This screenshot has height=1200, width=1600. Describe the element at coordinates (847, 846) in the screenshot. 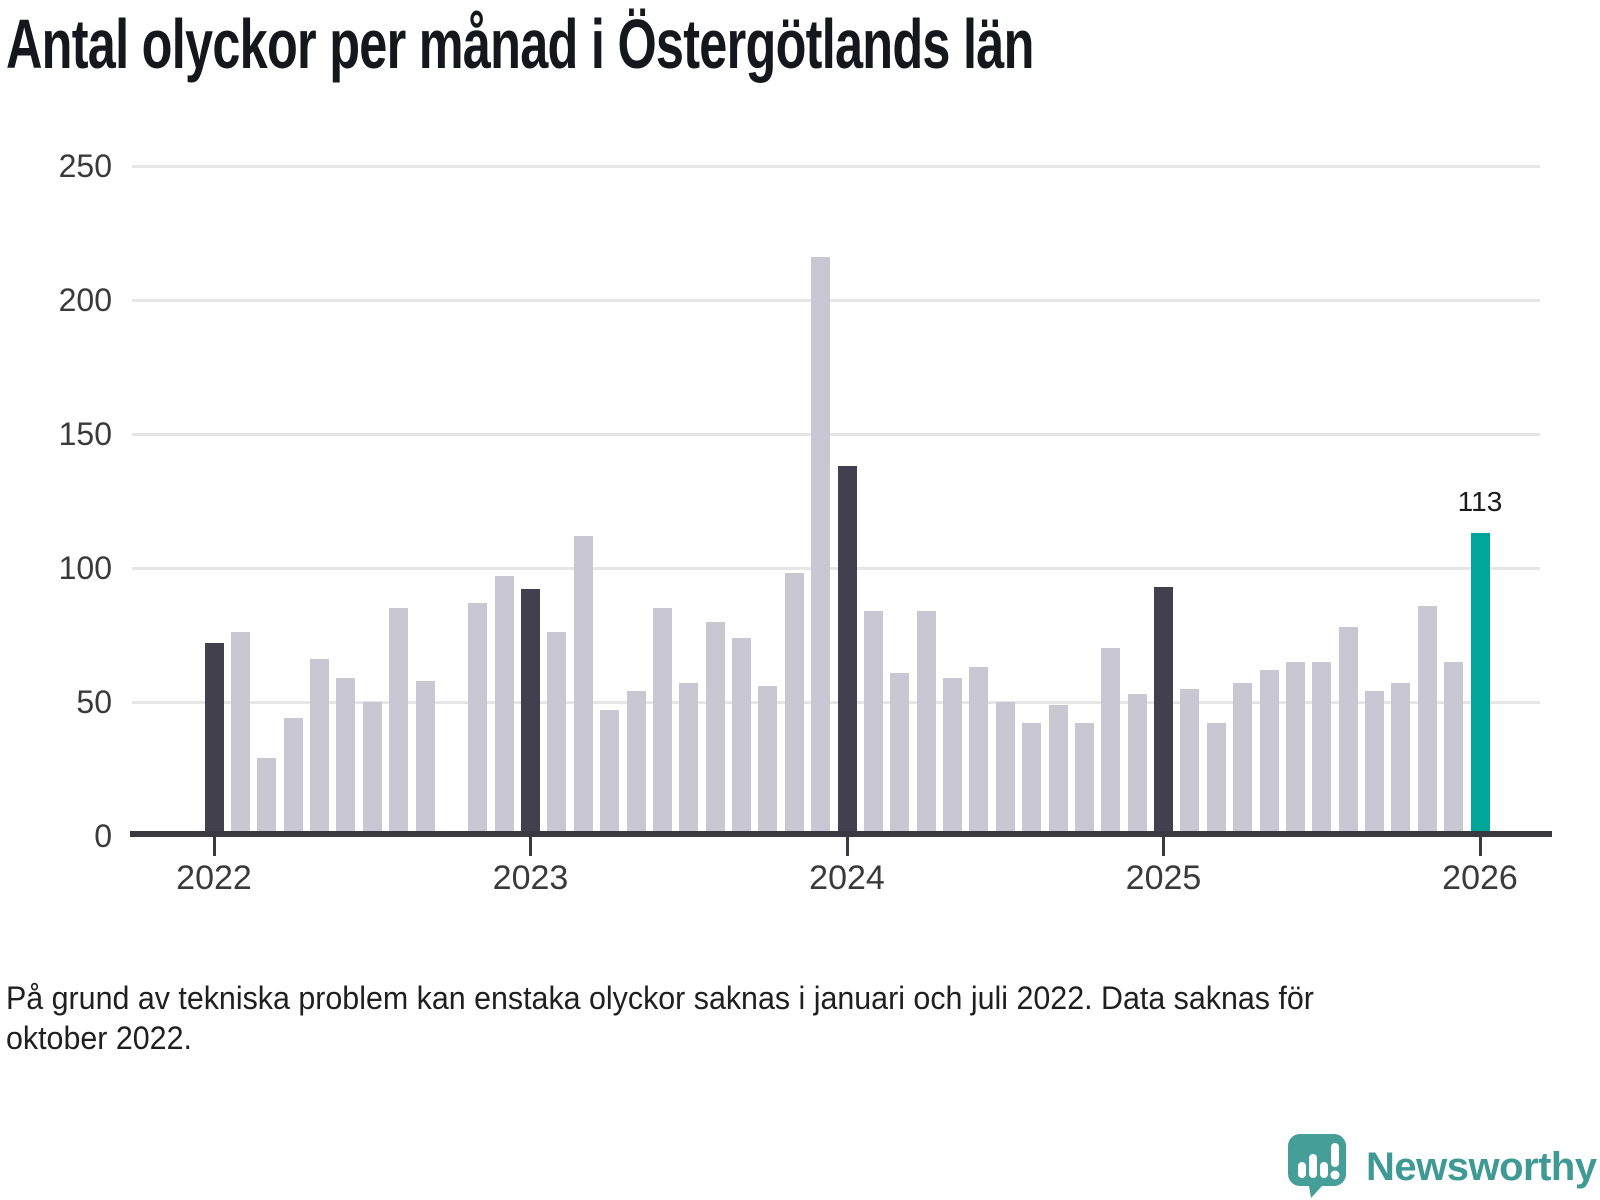

I see `x-axis-tick-2024` at that location.